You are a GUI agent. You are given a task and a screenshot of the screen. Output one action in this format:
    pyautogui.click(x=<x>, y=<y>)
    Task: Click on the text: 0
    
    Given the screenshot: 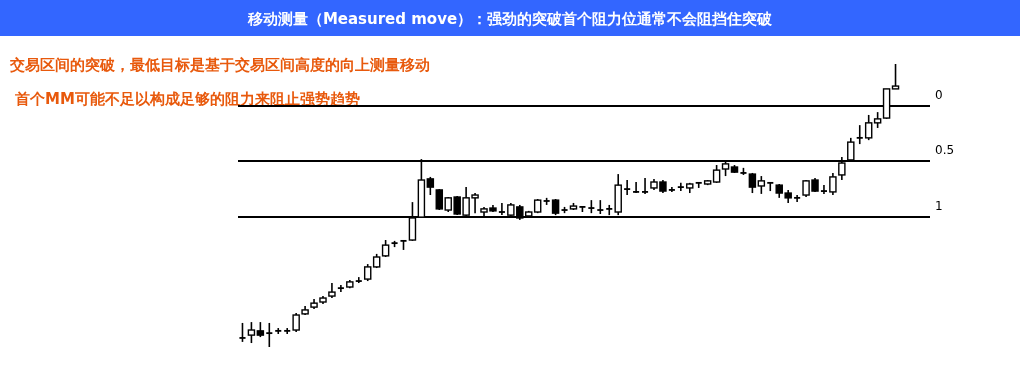 What is the action you would take?
    pyautogui.click(x=939, y=94)
    